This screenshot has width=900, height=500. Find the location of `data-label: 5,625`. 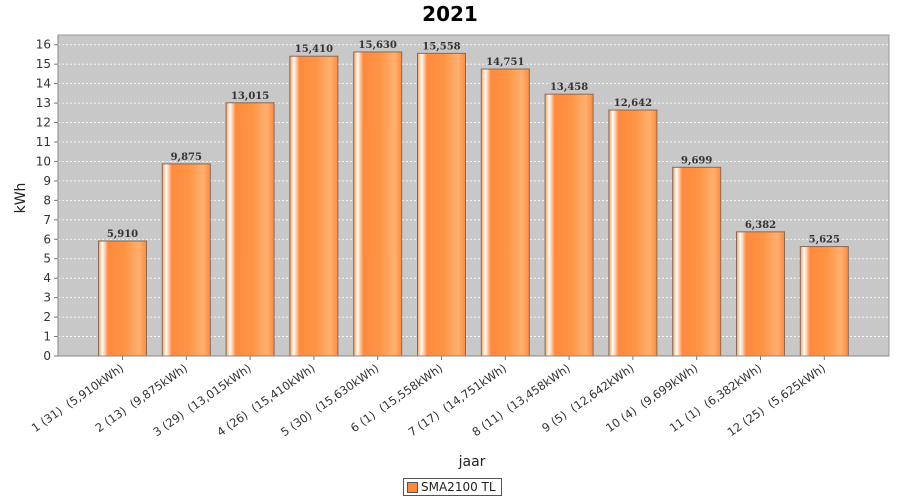

data-label: 5,625 is located at coordinates (824, 240).